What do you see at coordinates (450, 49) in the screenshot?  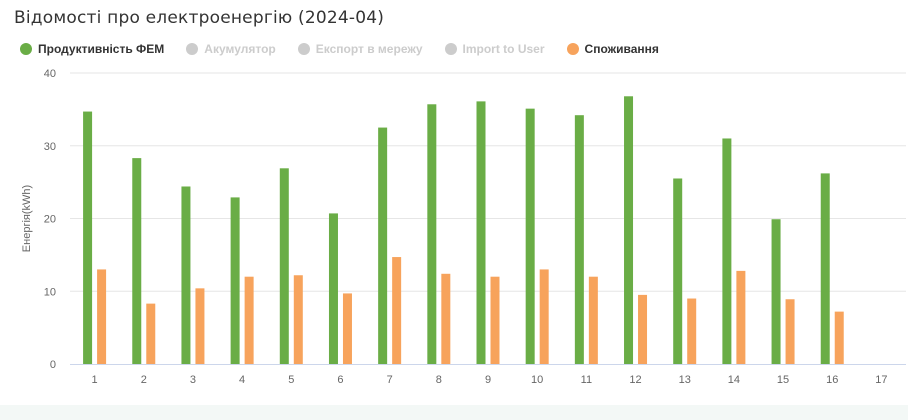 I see `legend-marker-import` at bounding box center [450, 49].